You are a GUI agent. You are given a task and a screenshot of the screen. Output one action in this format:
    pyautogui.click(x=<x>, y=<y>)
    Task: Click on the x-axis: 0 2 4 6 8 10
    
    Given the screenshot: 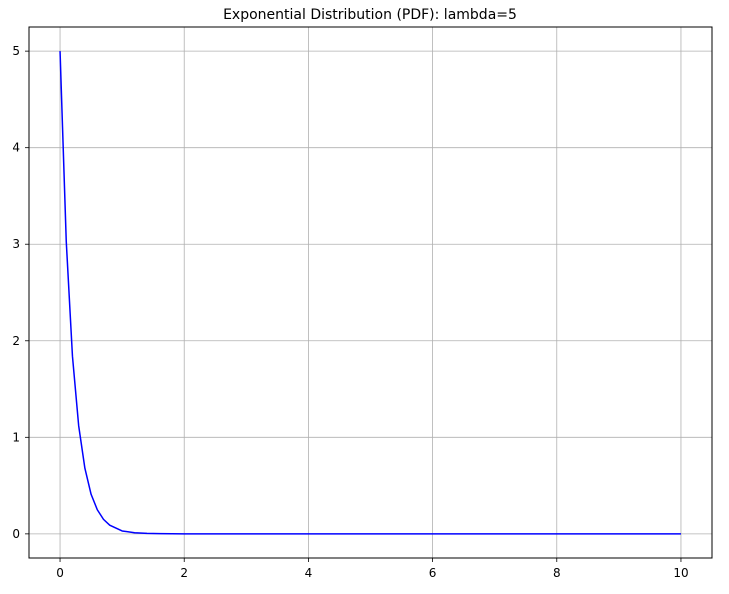 What is the action you would take?
    pyautogui.click(x=372, y=569)
    